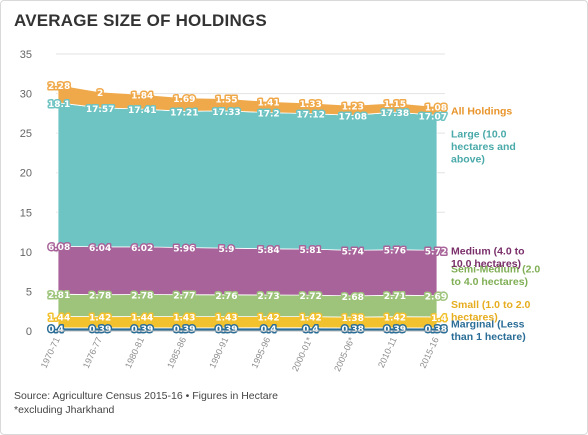  What do you see at coordinates (395, 105) in the screenshot?
I see `data-label-all-holdings: 1.15` at bounding box center [395, 105].